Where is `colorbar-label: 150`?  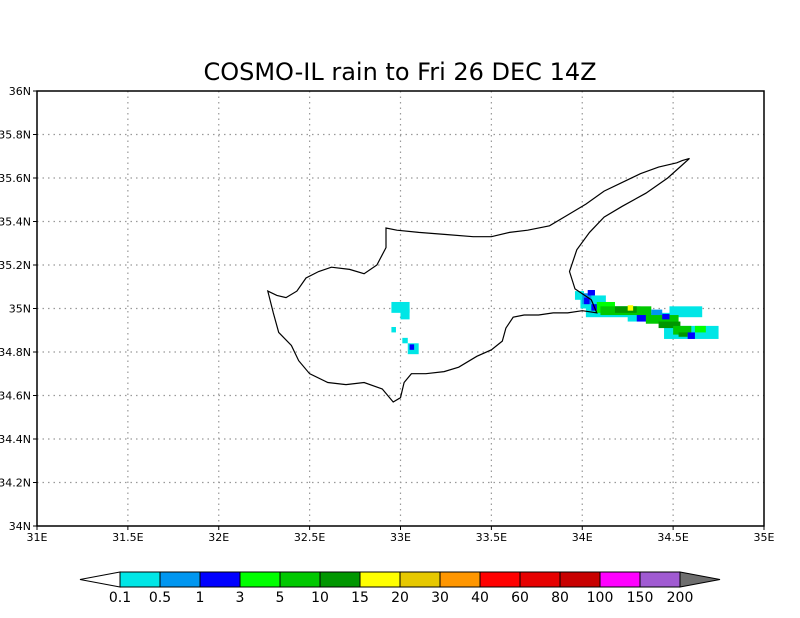 colorbar-label: 150 is located at coordinates (640, 598).